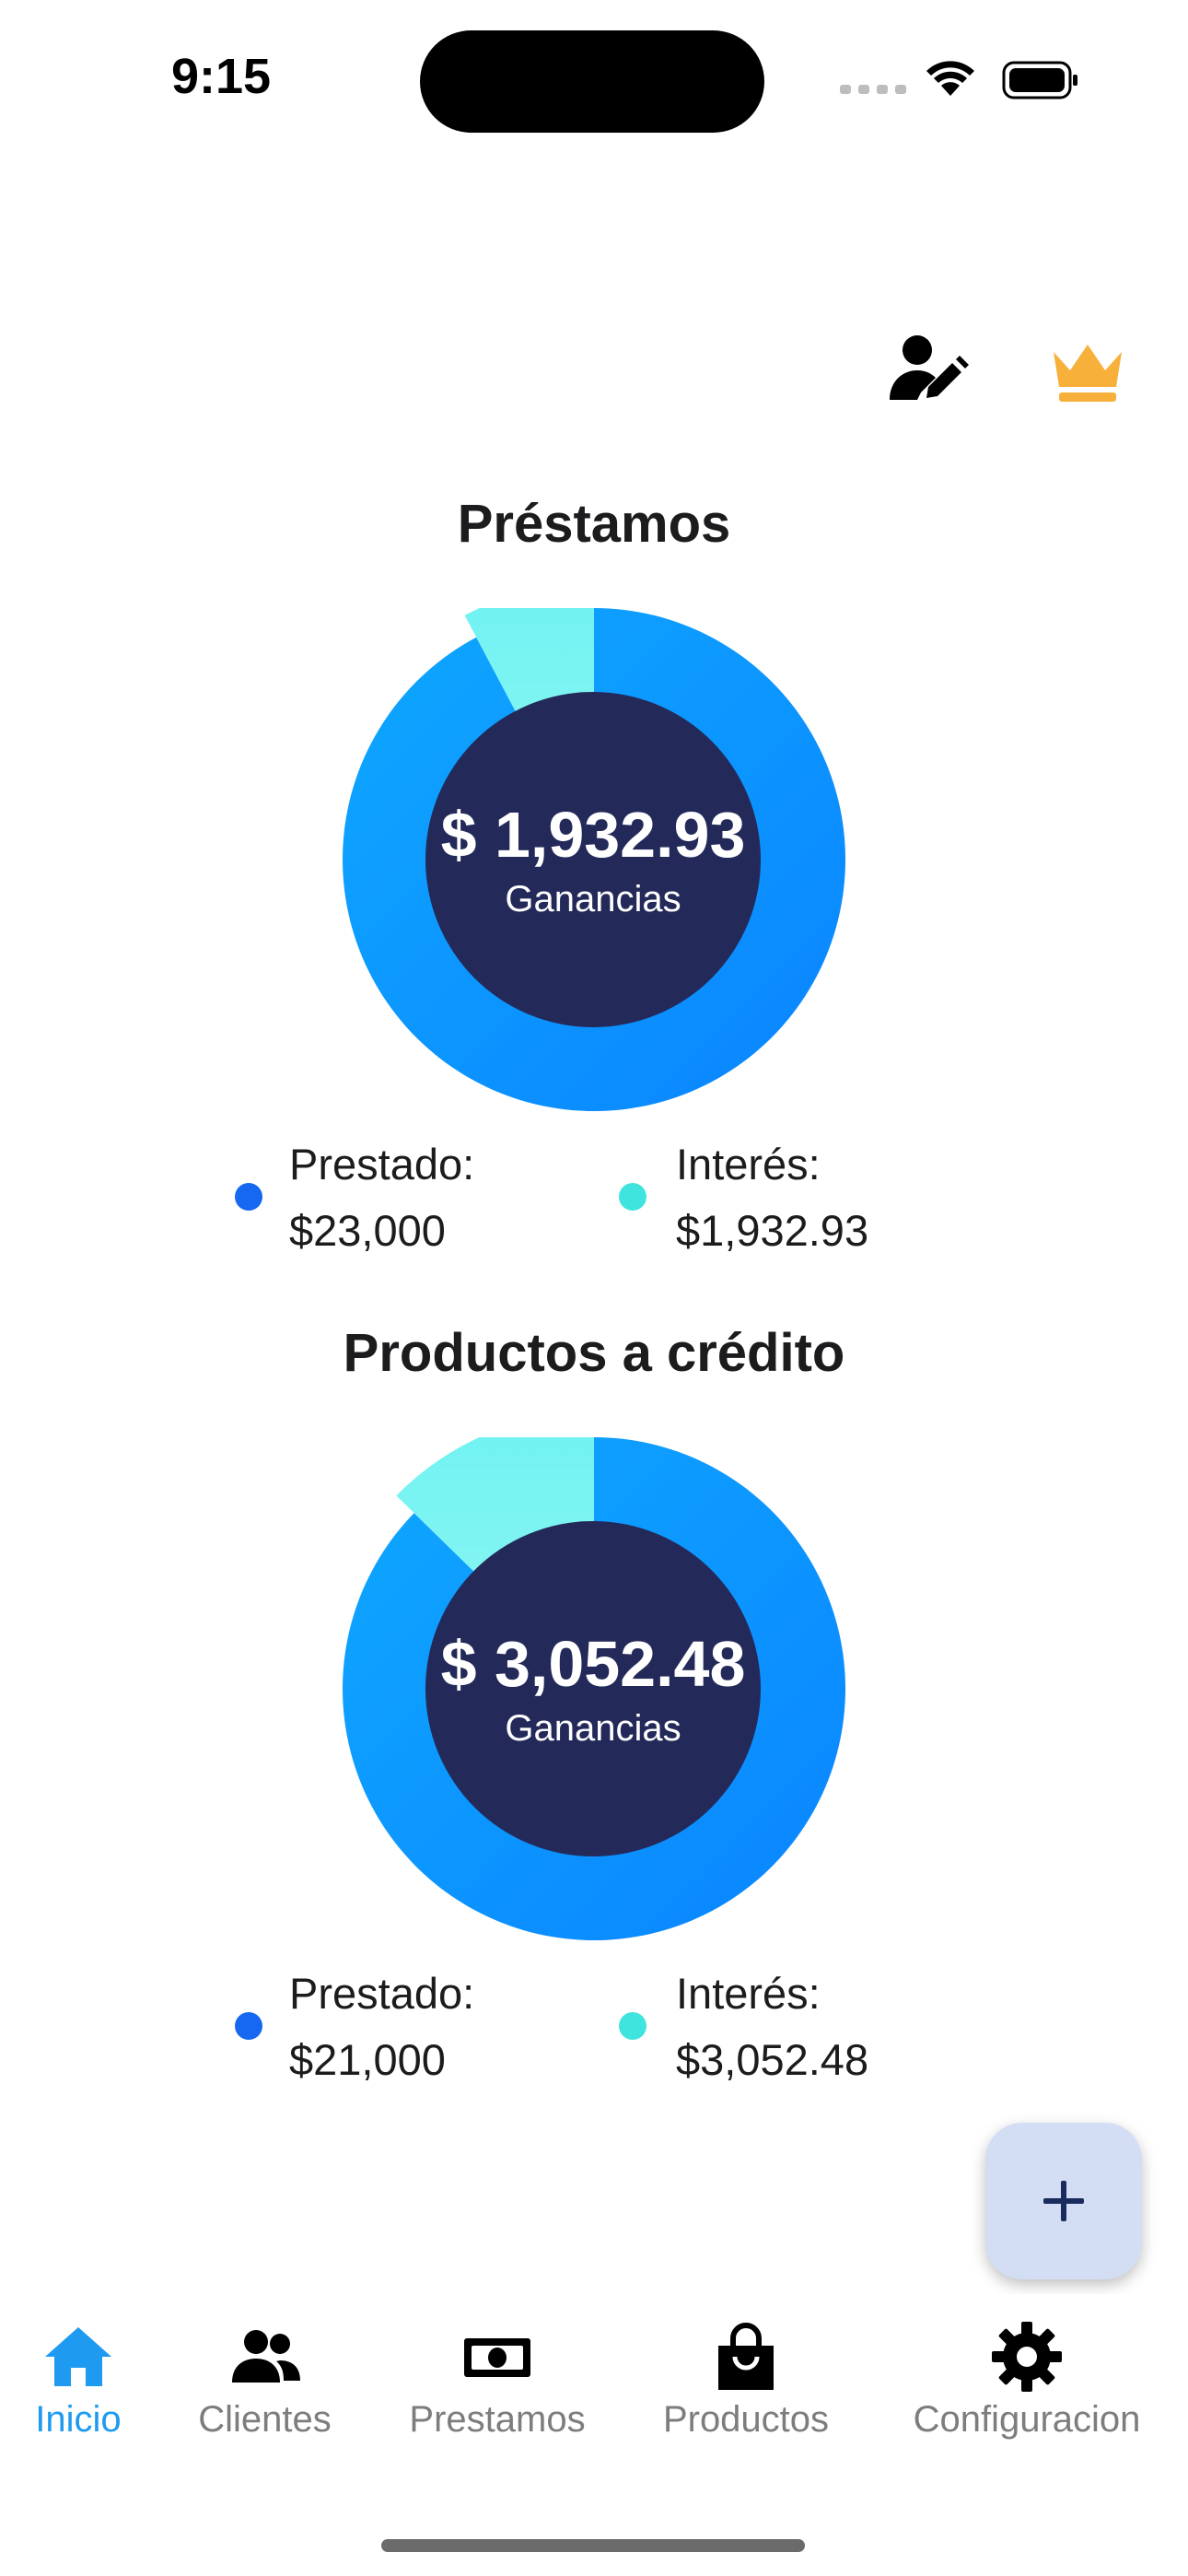 The width and height of the screenshot is (1188, 2576). Describe the element at coordinates (593, 1728) in the screenshot. I see `productos-ganancias-label: Ganancias` at that location.